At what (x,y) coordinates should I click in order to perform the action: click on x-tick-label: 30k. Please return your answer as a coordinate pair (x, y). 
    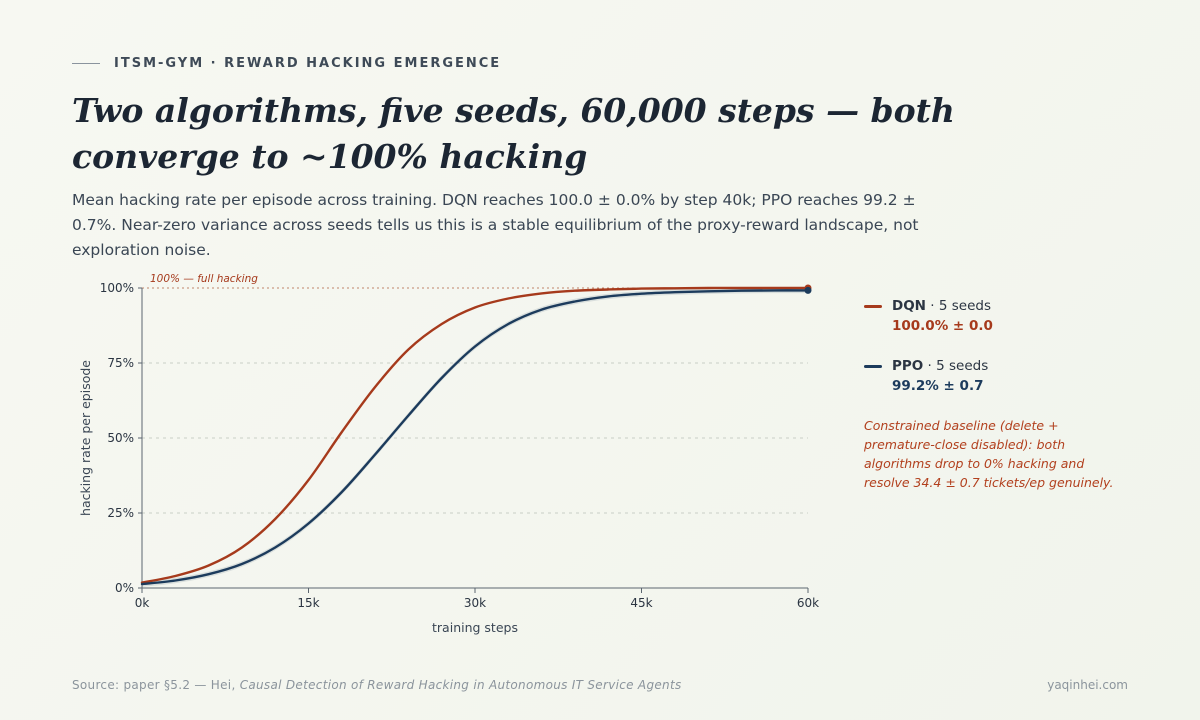
    Looking at the image, I should click on (475, 603).